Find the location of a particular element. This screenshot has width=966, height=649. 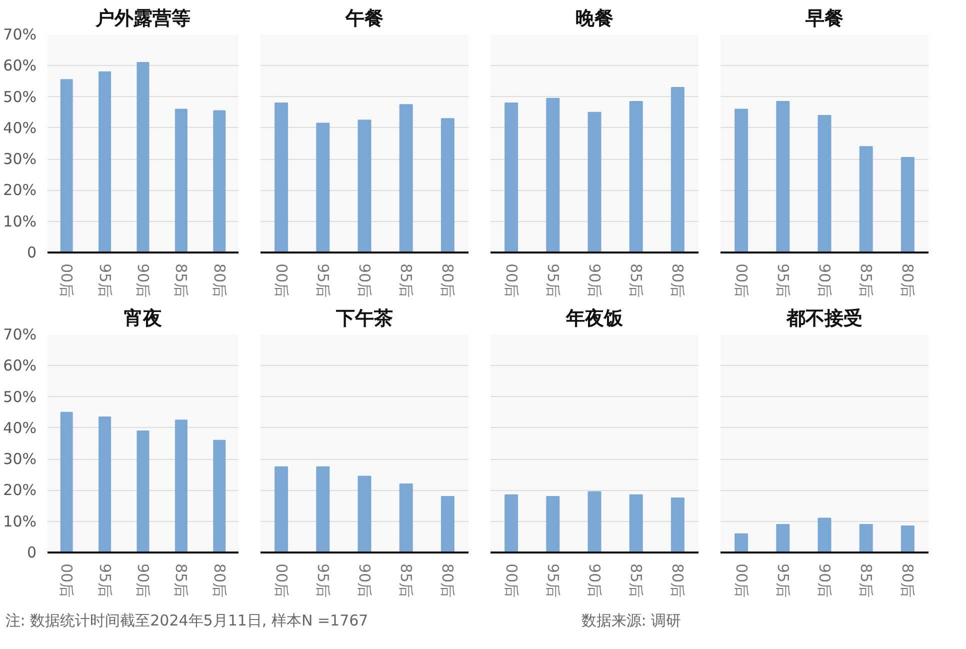

chart-title: 下午茶 is located at coordinates (364, 319).